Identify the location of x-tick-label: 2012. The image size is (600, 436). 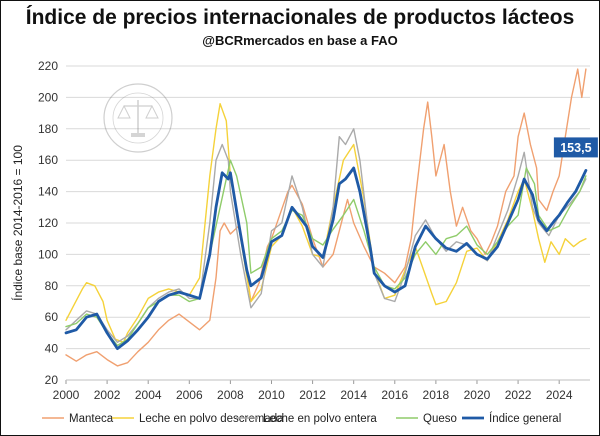
(312, 395).